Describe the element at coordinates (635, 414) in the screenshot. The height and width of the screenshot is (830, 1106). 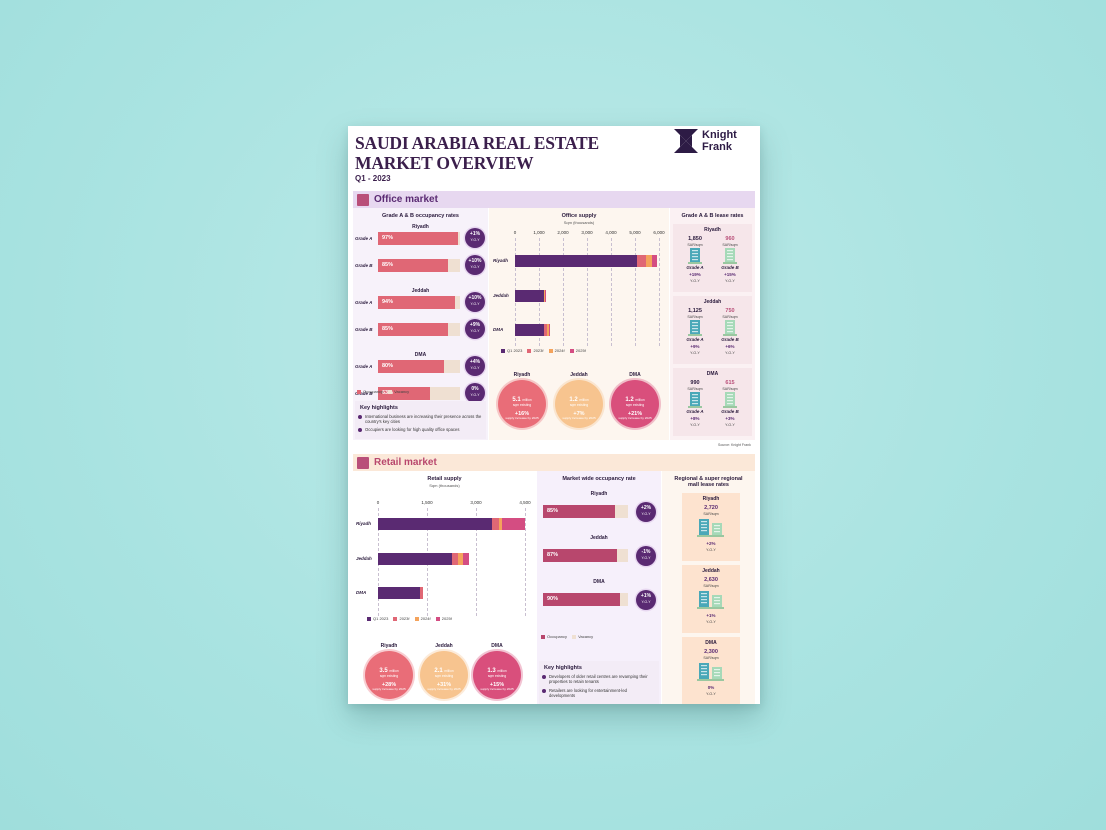
I see `supply-increase: +21%` at that location.